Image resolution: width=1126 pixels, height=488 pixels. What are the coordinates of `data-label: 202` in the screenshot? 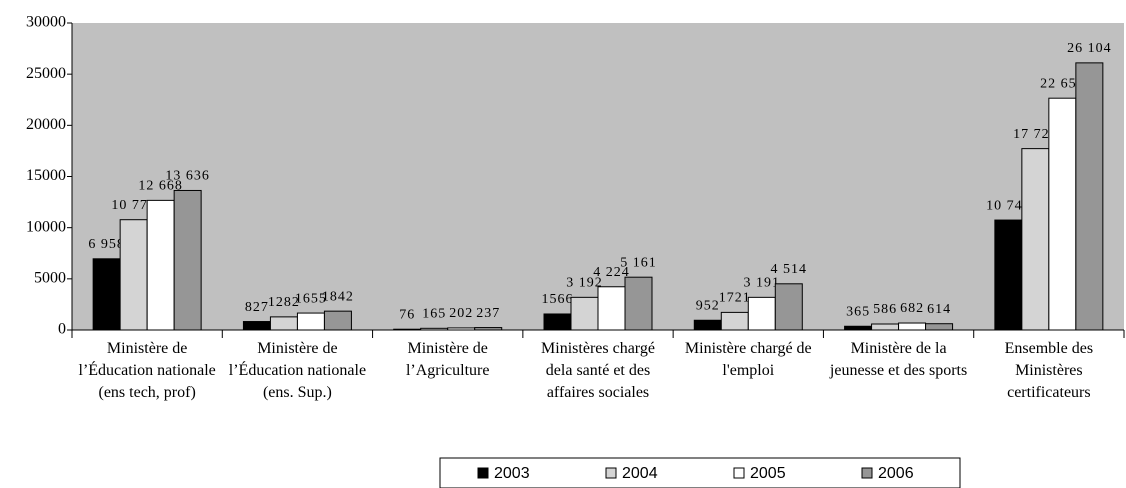 It's located at (461, 313).